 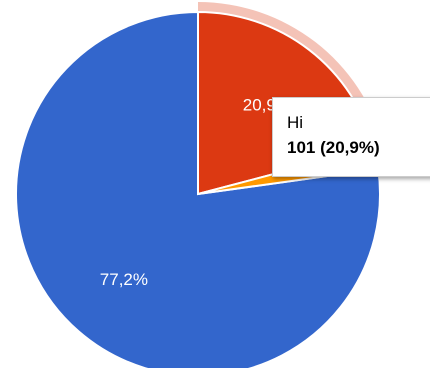 I want to click on slice-tooltip: Hi 101 (20,9%), so click(x=351, y=137).